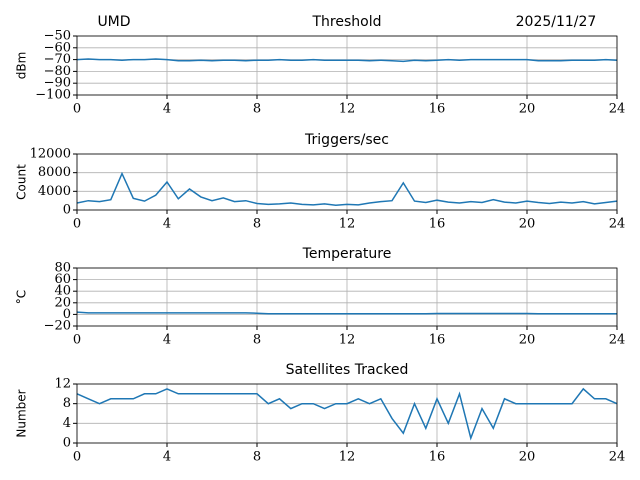 This screenshot has height=480, width=640. I want to click on y-tick-label: −90, so click(57, 83).